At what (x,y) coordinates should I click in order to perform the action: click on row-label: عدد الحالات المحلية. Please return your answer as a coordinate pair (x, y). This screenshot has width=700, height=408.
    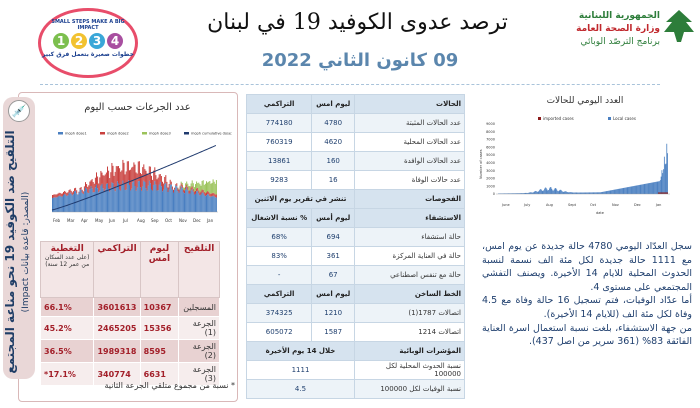
    Looking at the image, I should click on (409, 142).